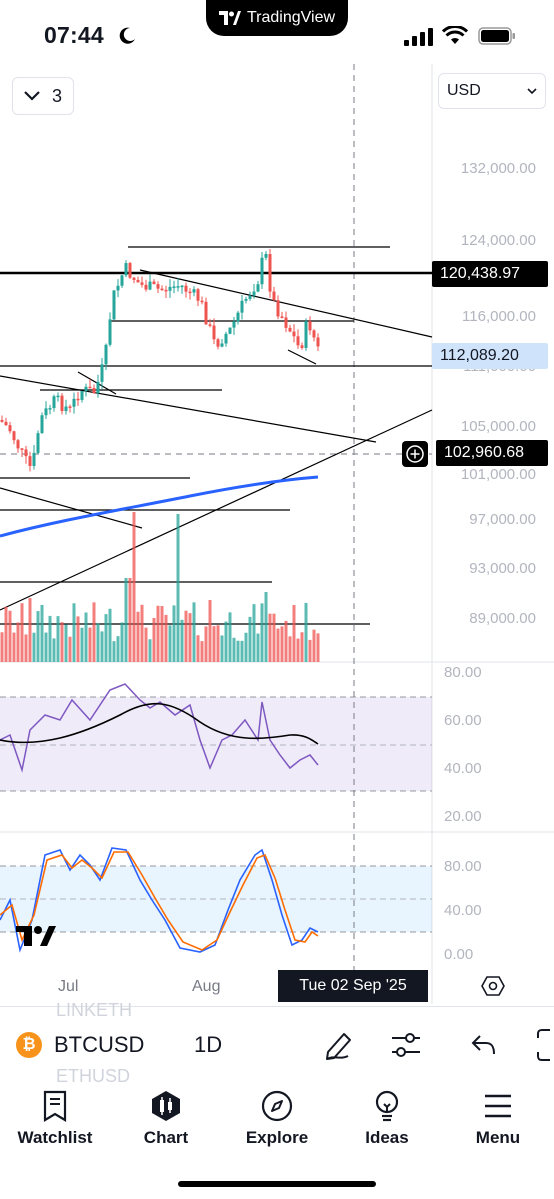 The image size is (554, 1199). Describe the element at coordinates (55, 1119) in the screenshot. I see `tab-watchlist: Watchlist` at that location.